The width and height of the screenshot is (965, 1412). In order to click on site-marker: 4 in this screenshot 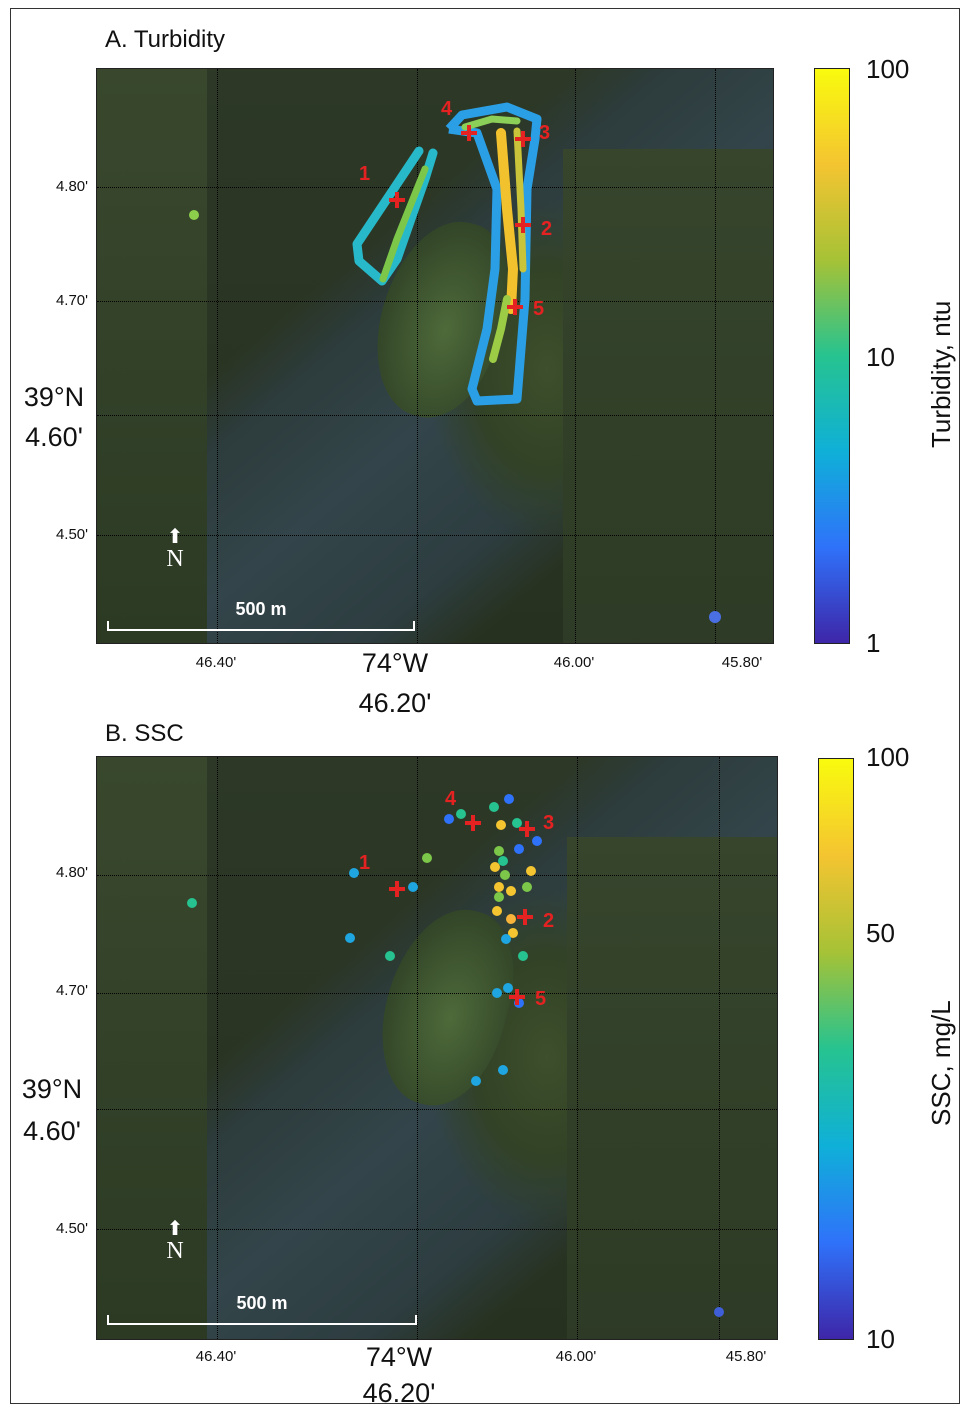, I will do `click(463, 809)`.